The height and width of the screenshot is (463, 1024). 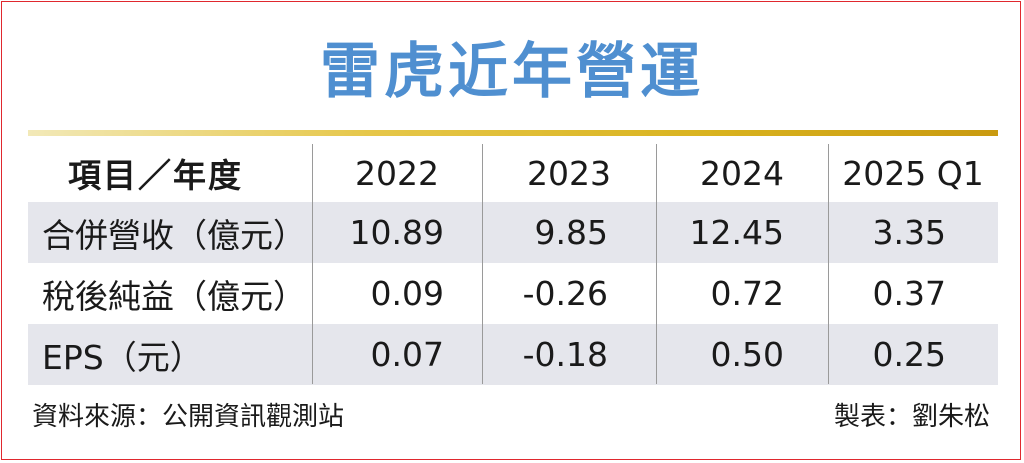 I want to click on row-label: EPS（元）, so click(x=122, y=357).